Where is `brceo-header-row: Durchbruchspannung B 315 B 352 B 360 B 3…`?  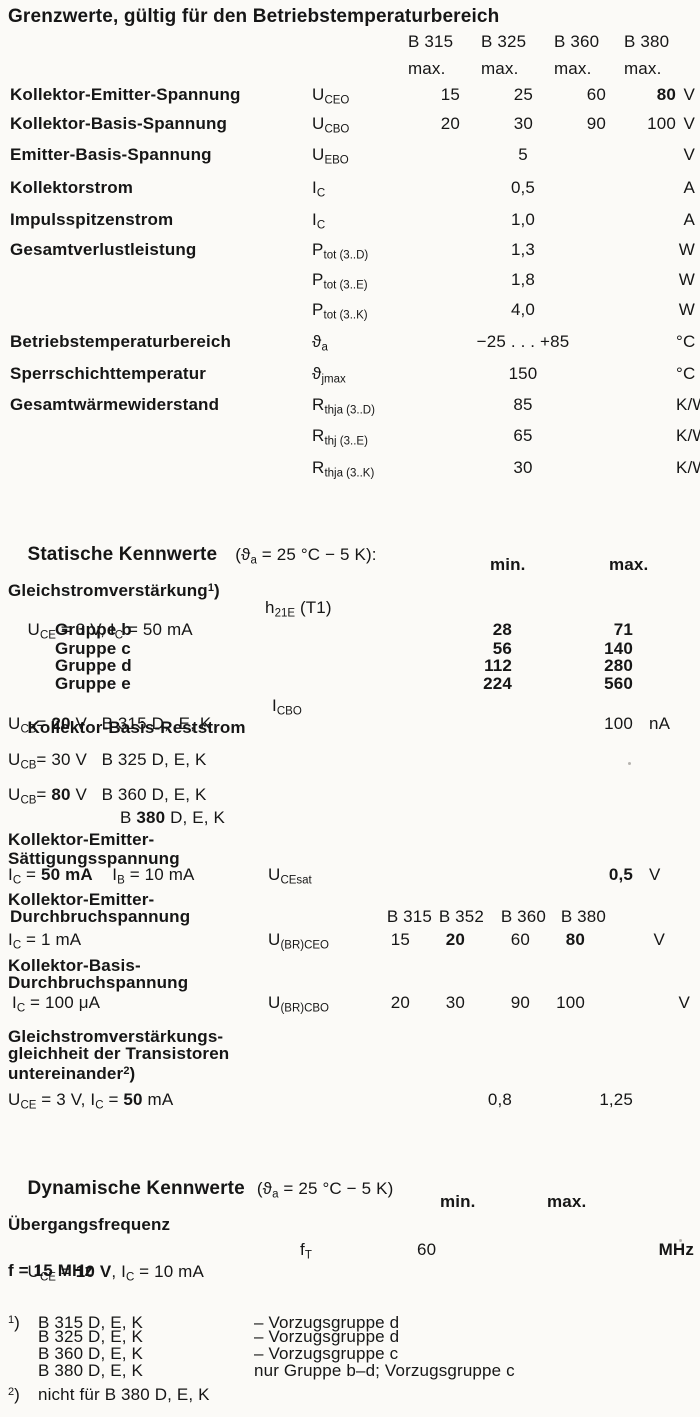 brceo-header-row: Durchbruchspannung B 315 B 352 B 360 B 3… is located at coordinates (350, 917).